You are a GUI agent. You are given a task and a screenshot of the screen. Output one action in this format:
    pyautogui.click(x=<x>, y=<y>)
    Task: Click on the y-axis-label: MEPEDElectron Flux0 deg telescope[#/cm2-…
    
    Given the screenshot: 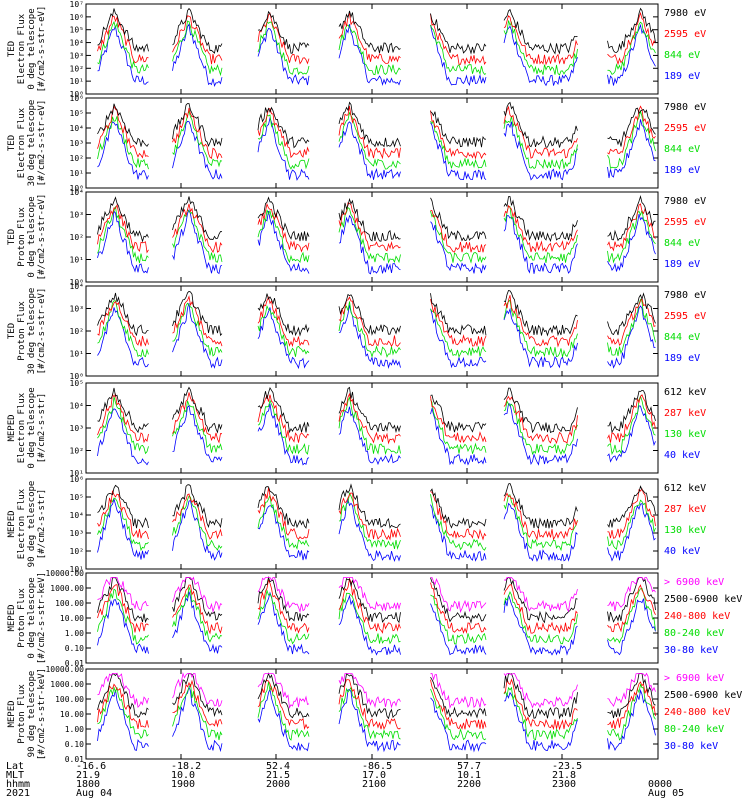 What is the action you would take?
    pyautogui.click(x=27, y=427)
    